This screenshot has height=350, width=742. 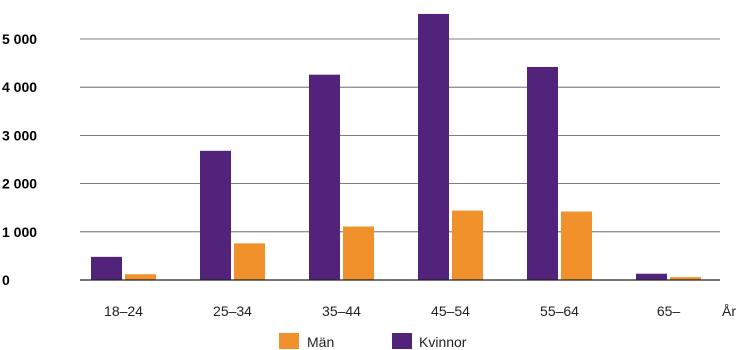 I want to click on x-tick-label: 65–, so click(x=669, y=311).